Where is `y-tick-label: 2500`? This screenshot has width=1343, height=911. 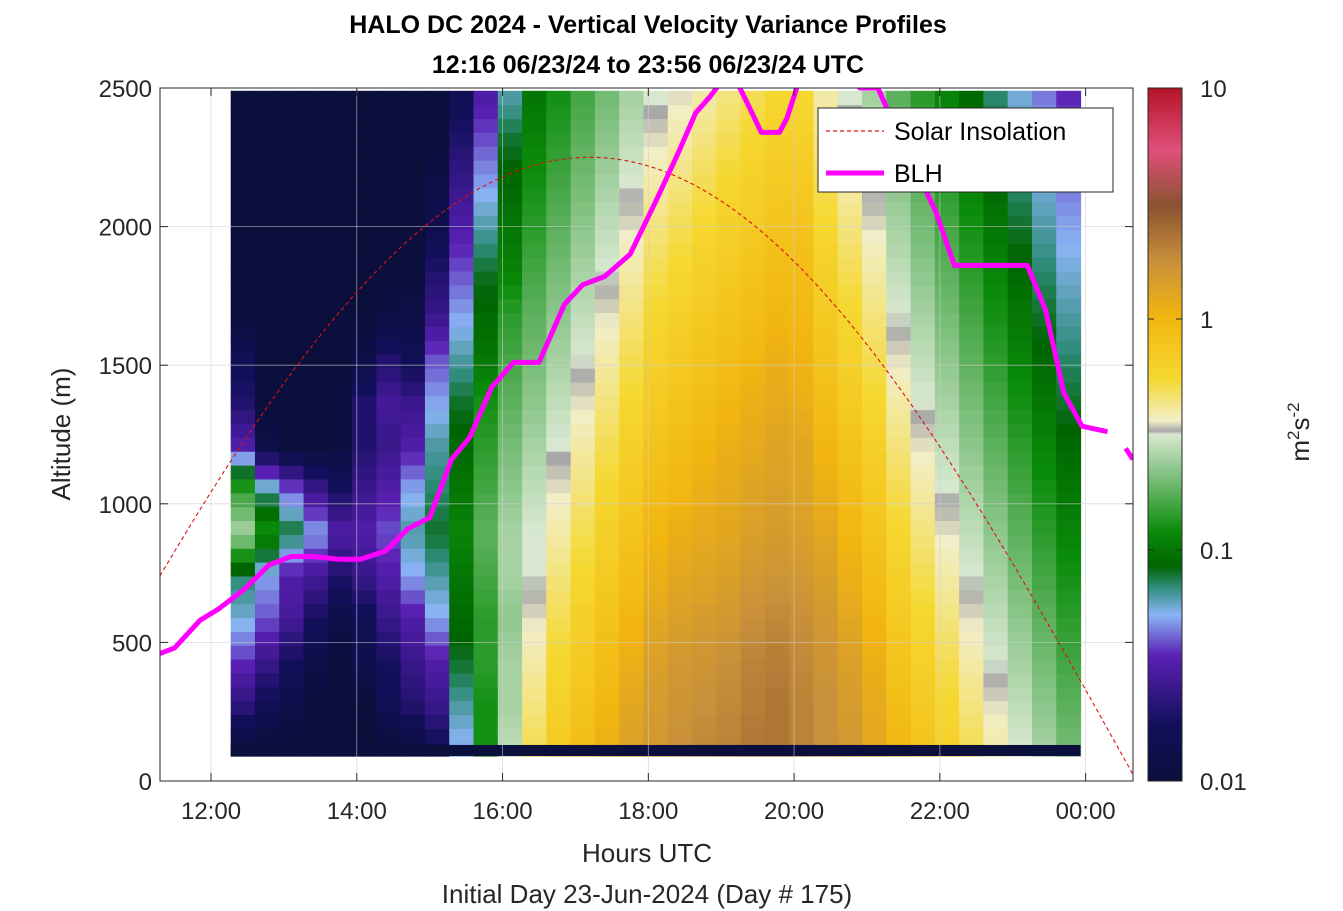
y-tick-label: 2500 is located at coordinates (125, 89).